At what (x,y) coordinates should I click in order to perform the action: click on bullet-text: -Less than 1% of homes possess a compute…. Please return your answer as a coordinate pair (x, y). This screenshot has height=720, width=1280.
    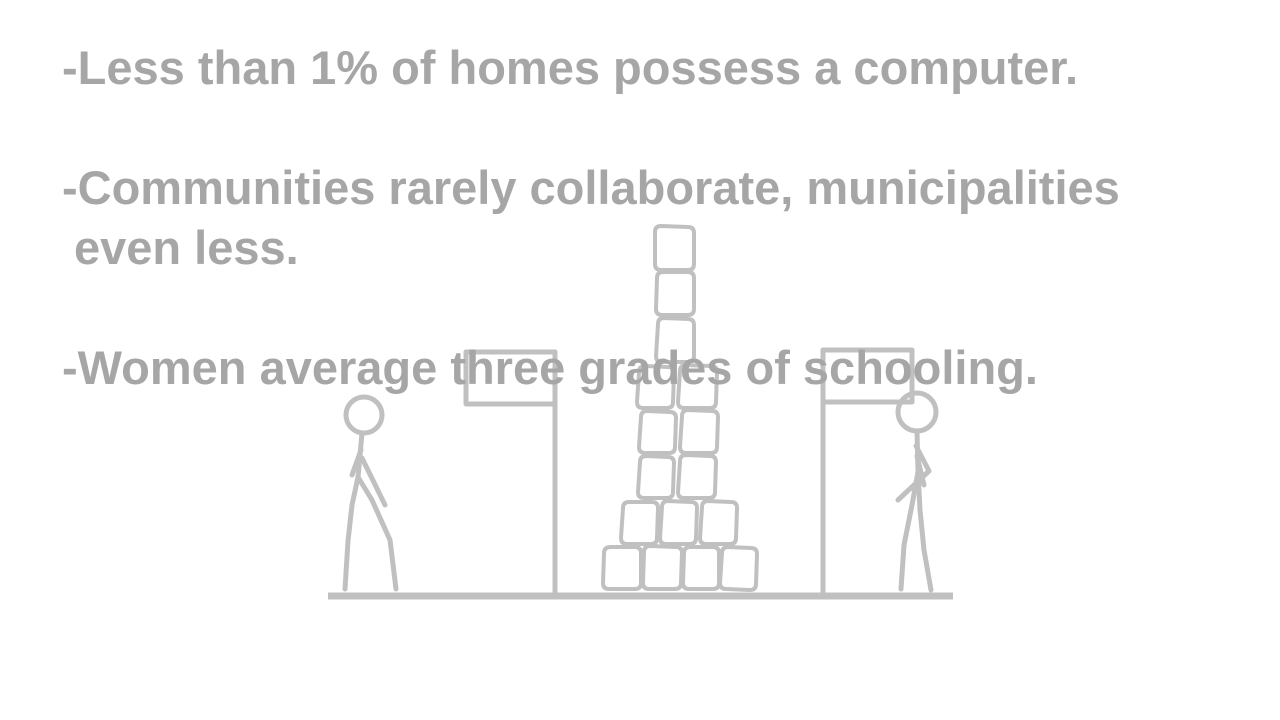
    Looking at the image, I should click on (570, 67).